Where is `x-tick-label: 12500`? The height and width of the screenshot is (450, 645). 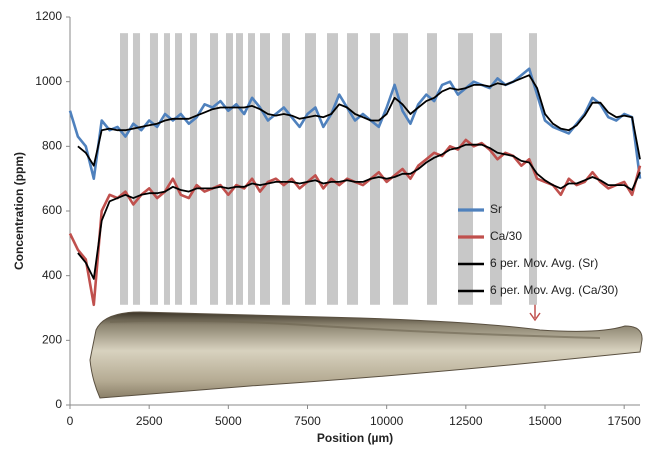
x-tick-label: 12500 is located at coordinates (466, 421).